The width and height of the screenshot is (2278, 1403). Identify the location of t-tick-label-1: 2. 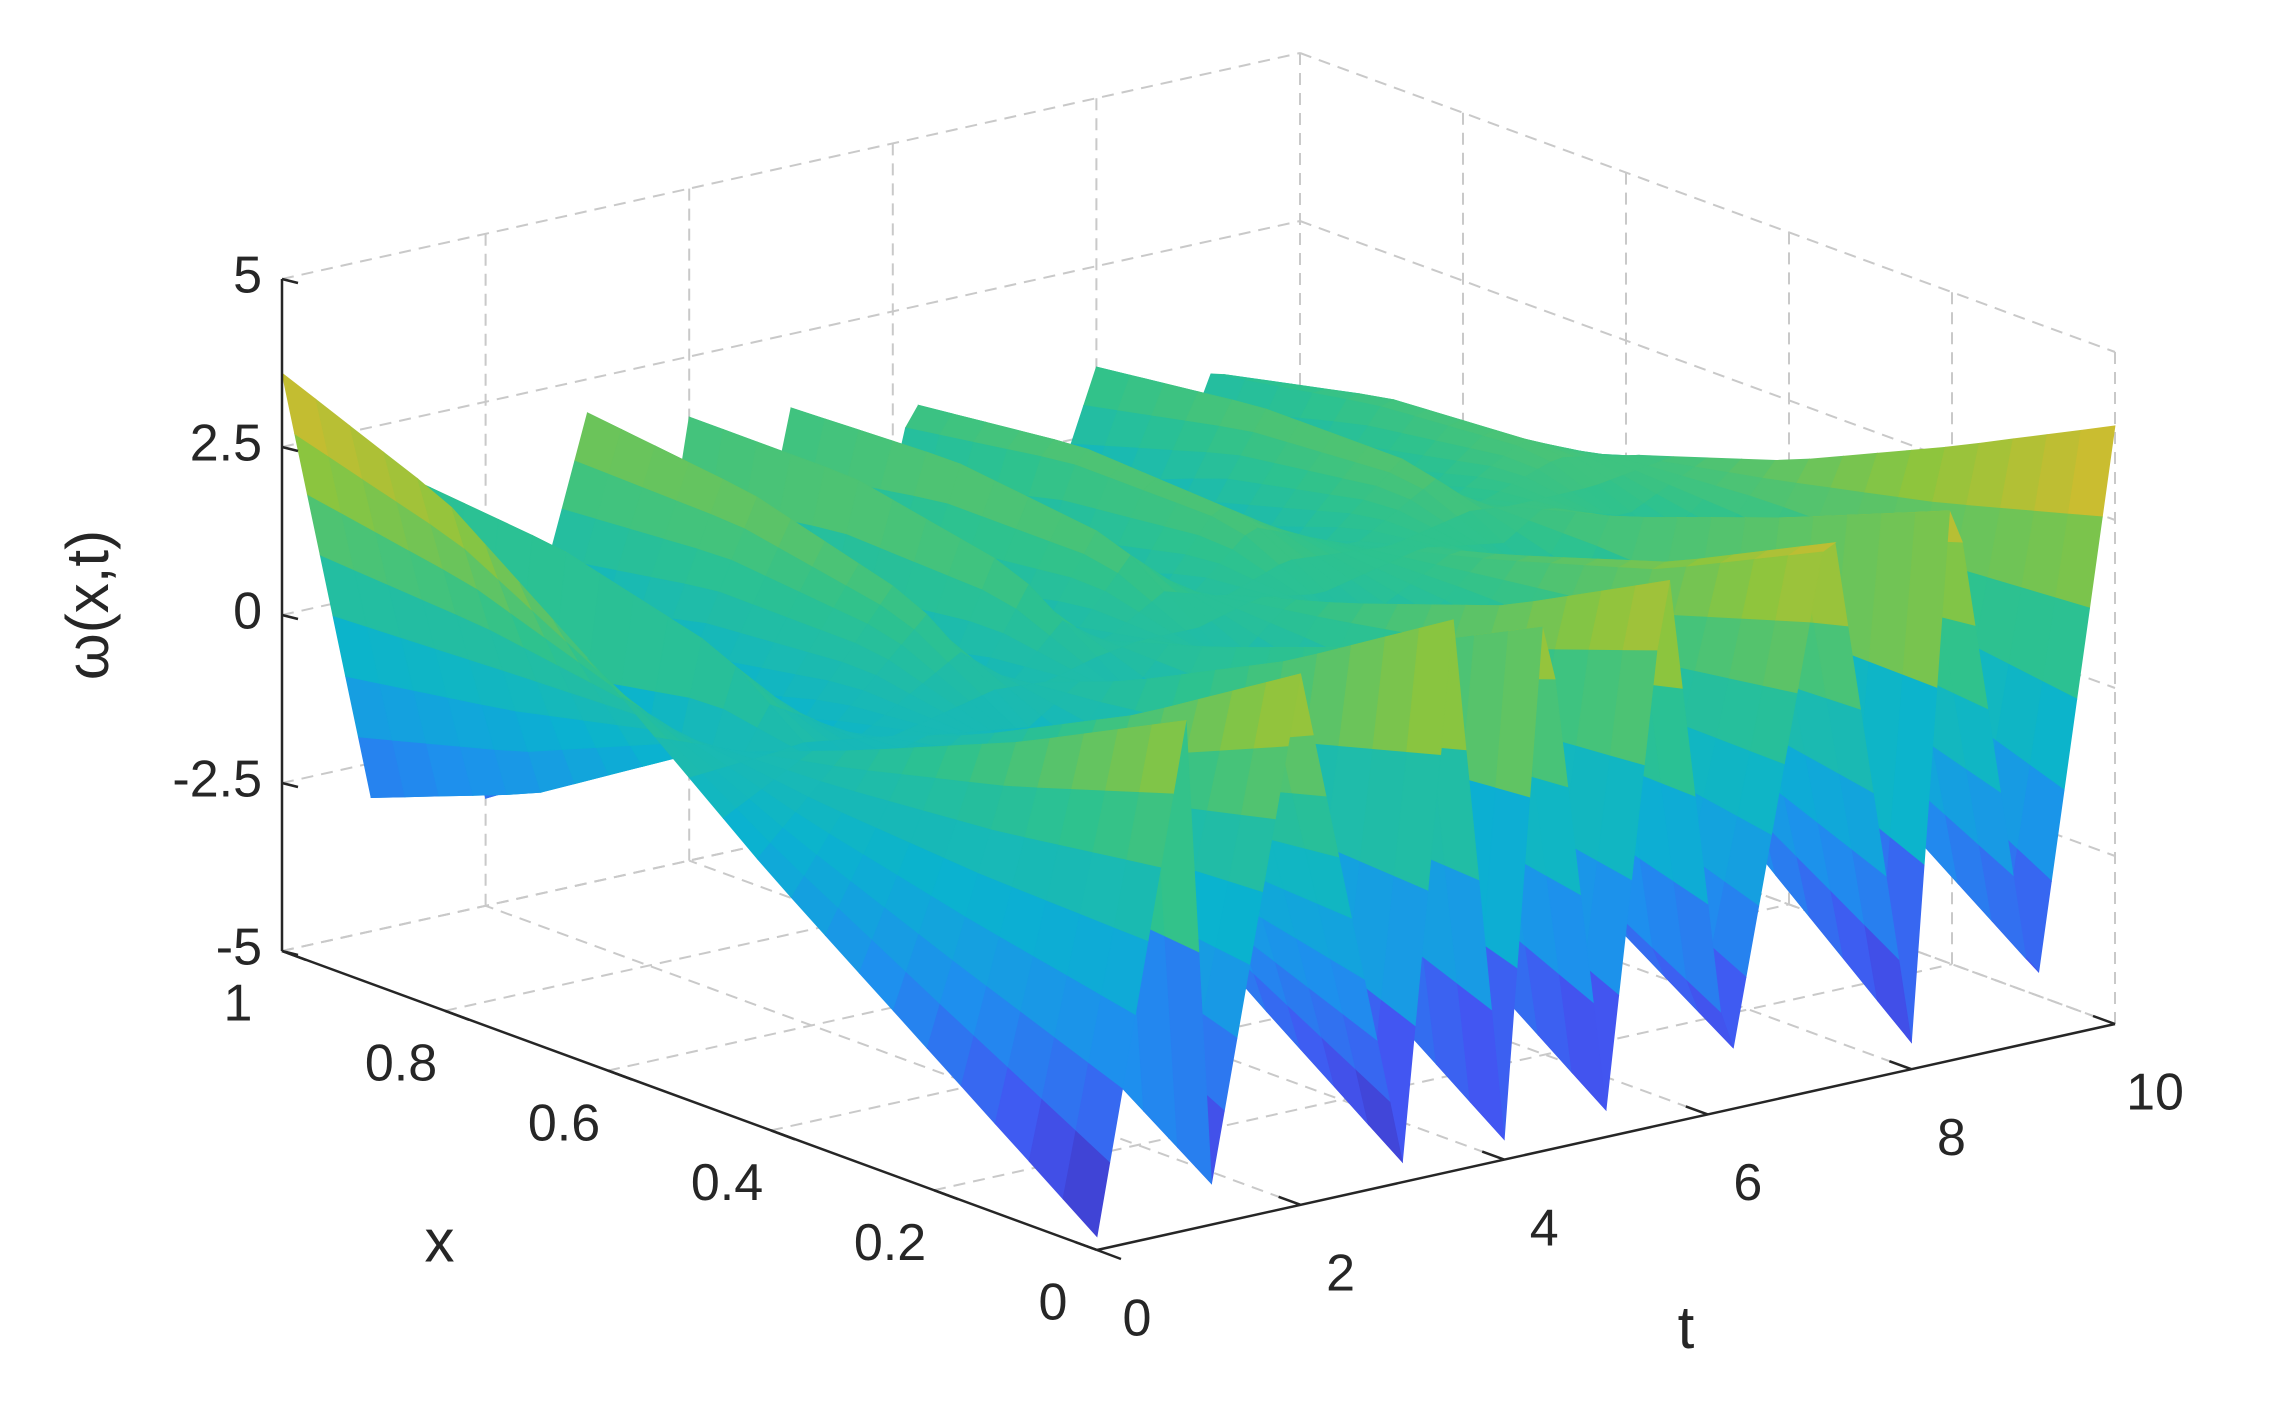
(1340, 1274).